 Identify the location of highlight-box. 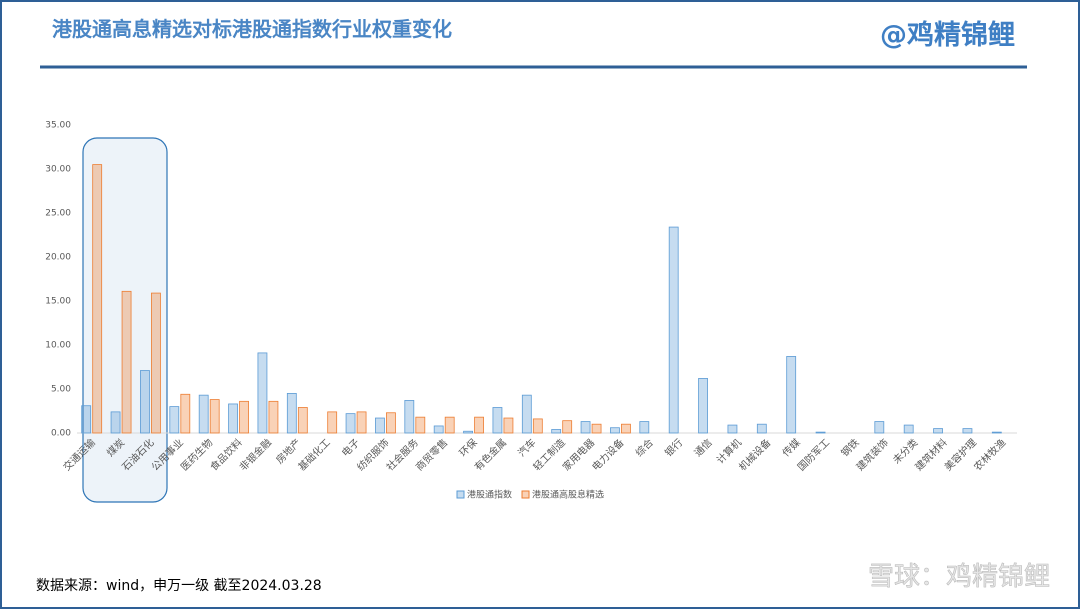
(125, 320).